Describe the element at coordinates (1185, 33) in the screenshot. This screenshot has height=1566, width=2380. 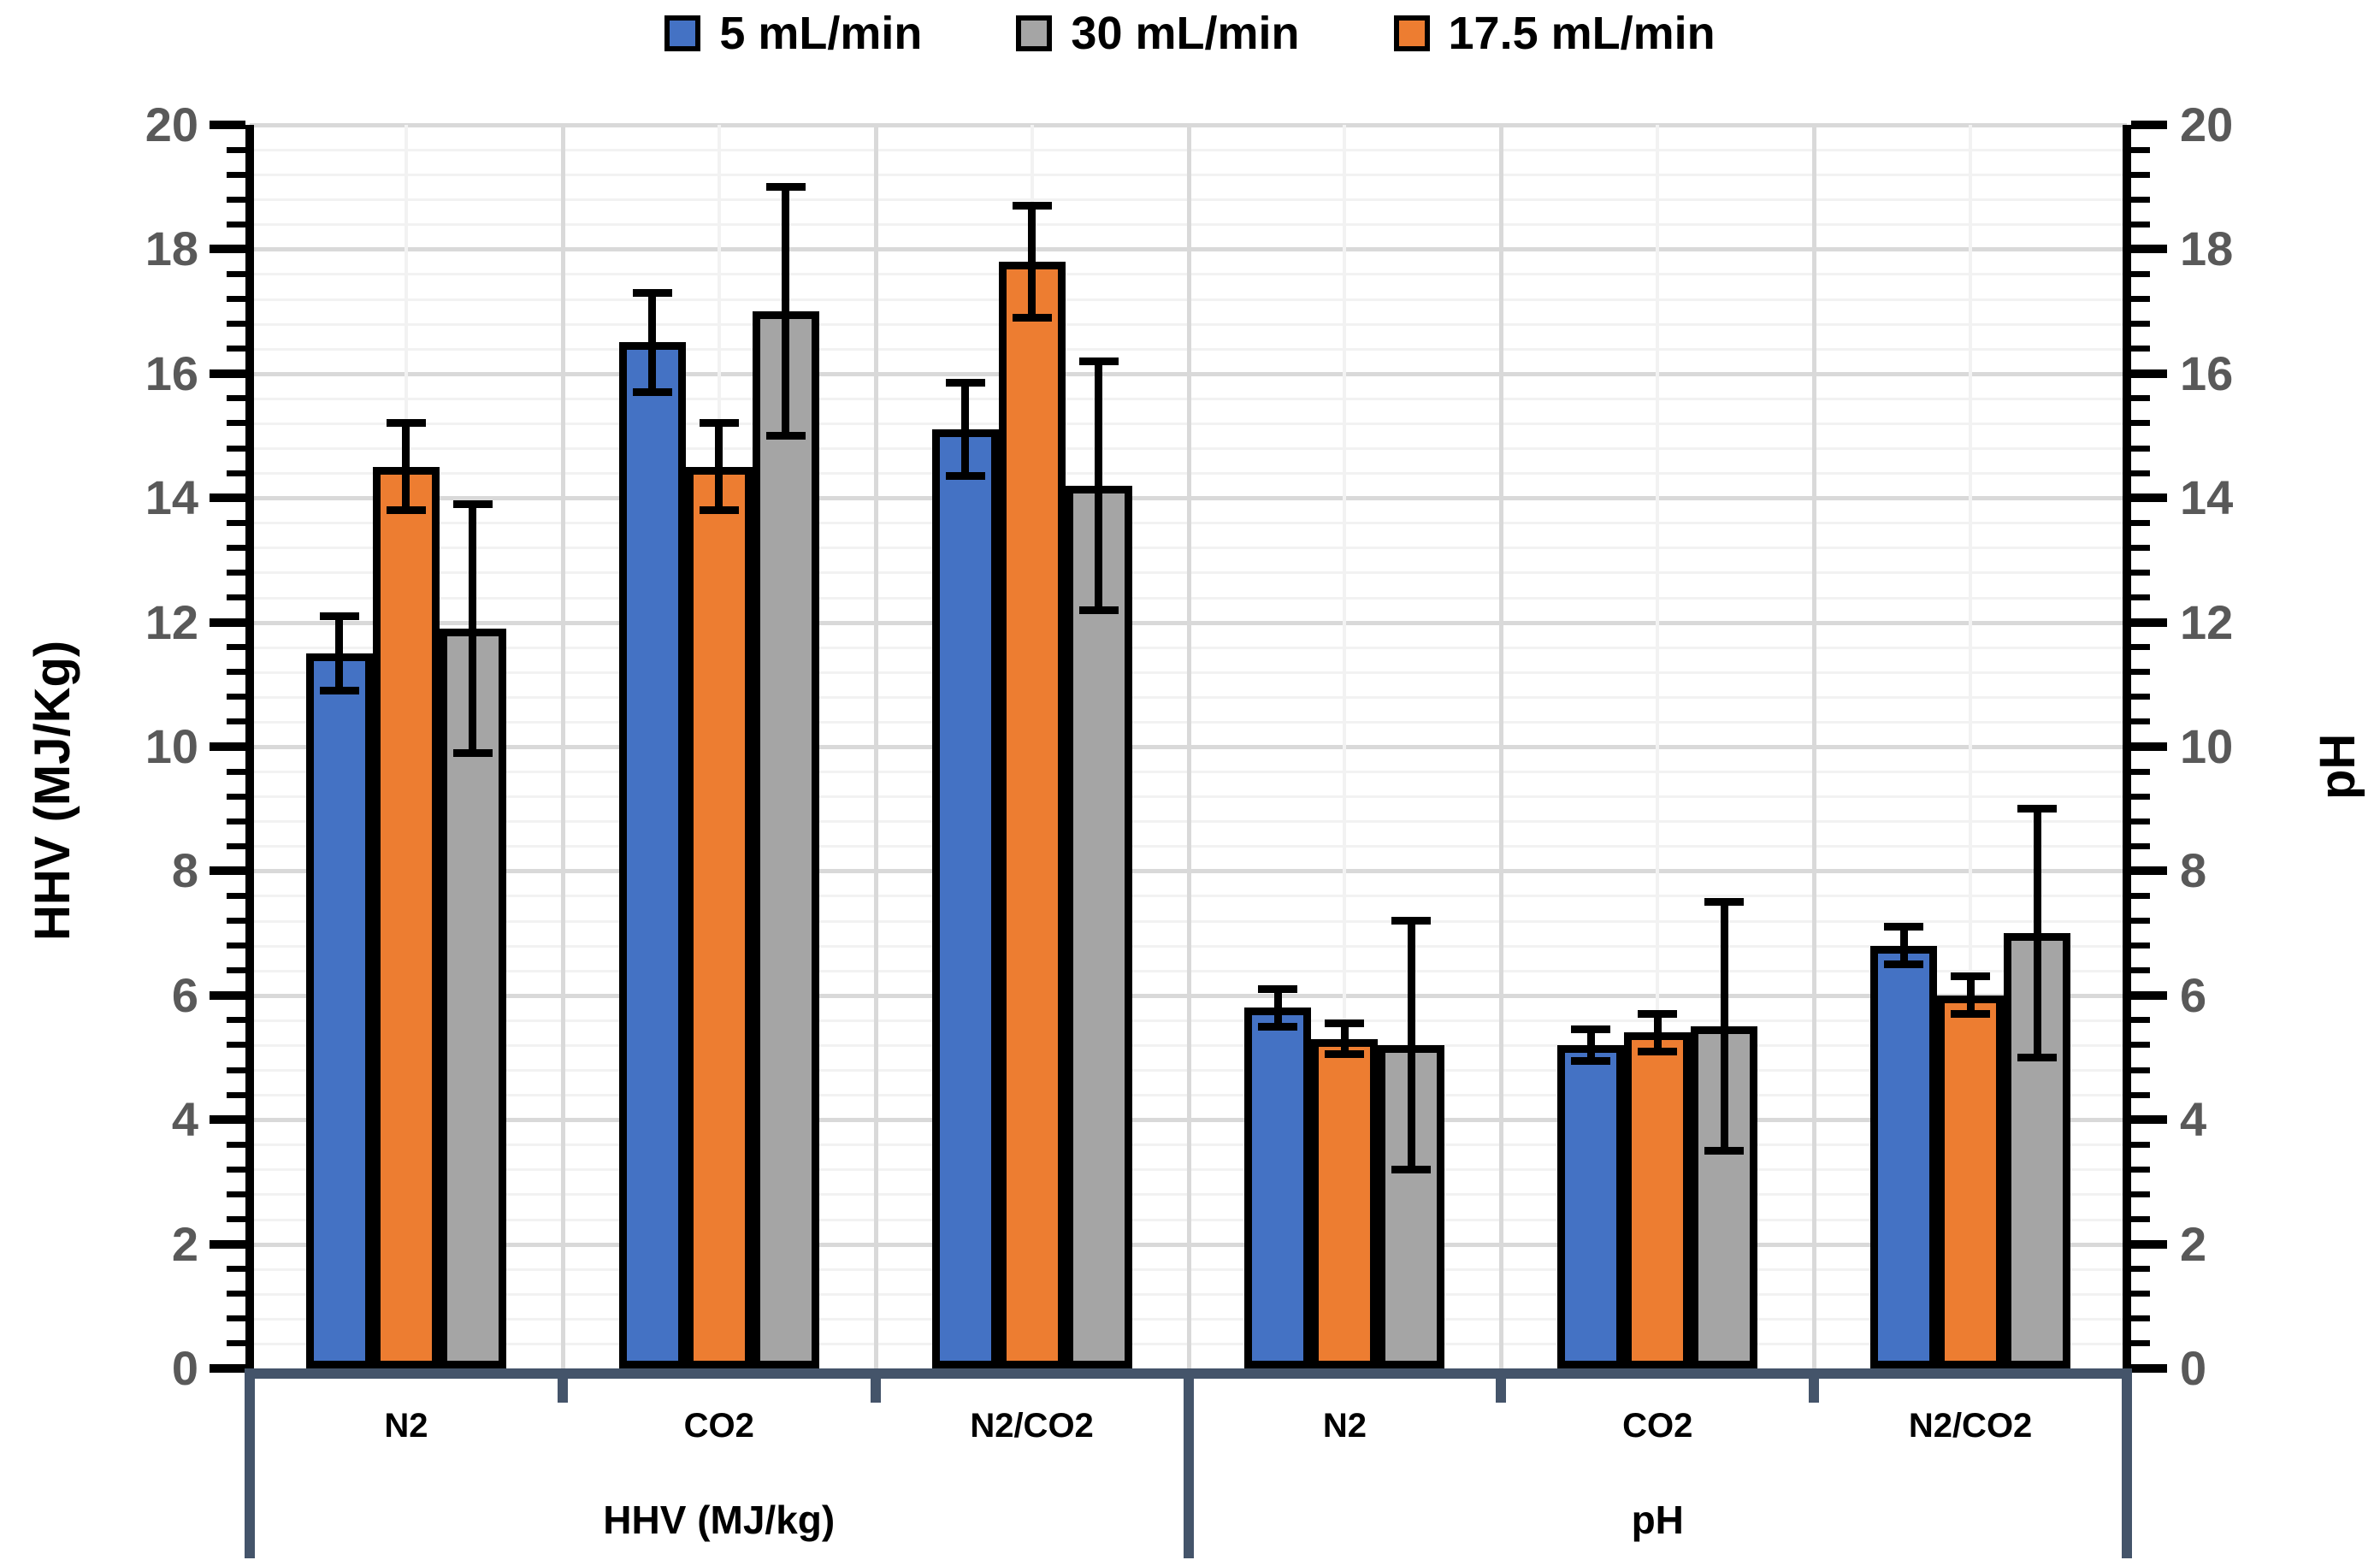
I see `legend-label: 30 mL/min` at that location.